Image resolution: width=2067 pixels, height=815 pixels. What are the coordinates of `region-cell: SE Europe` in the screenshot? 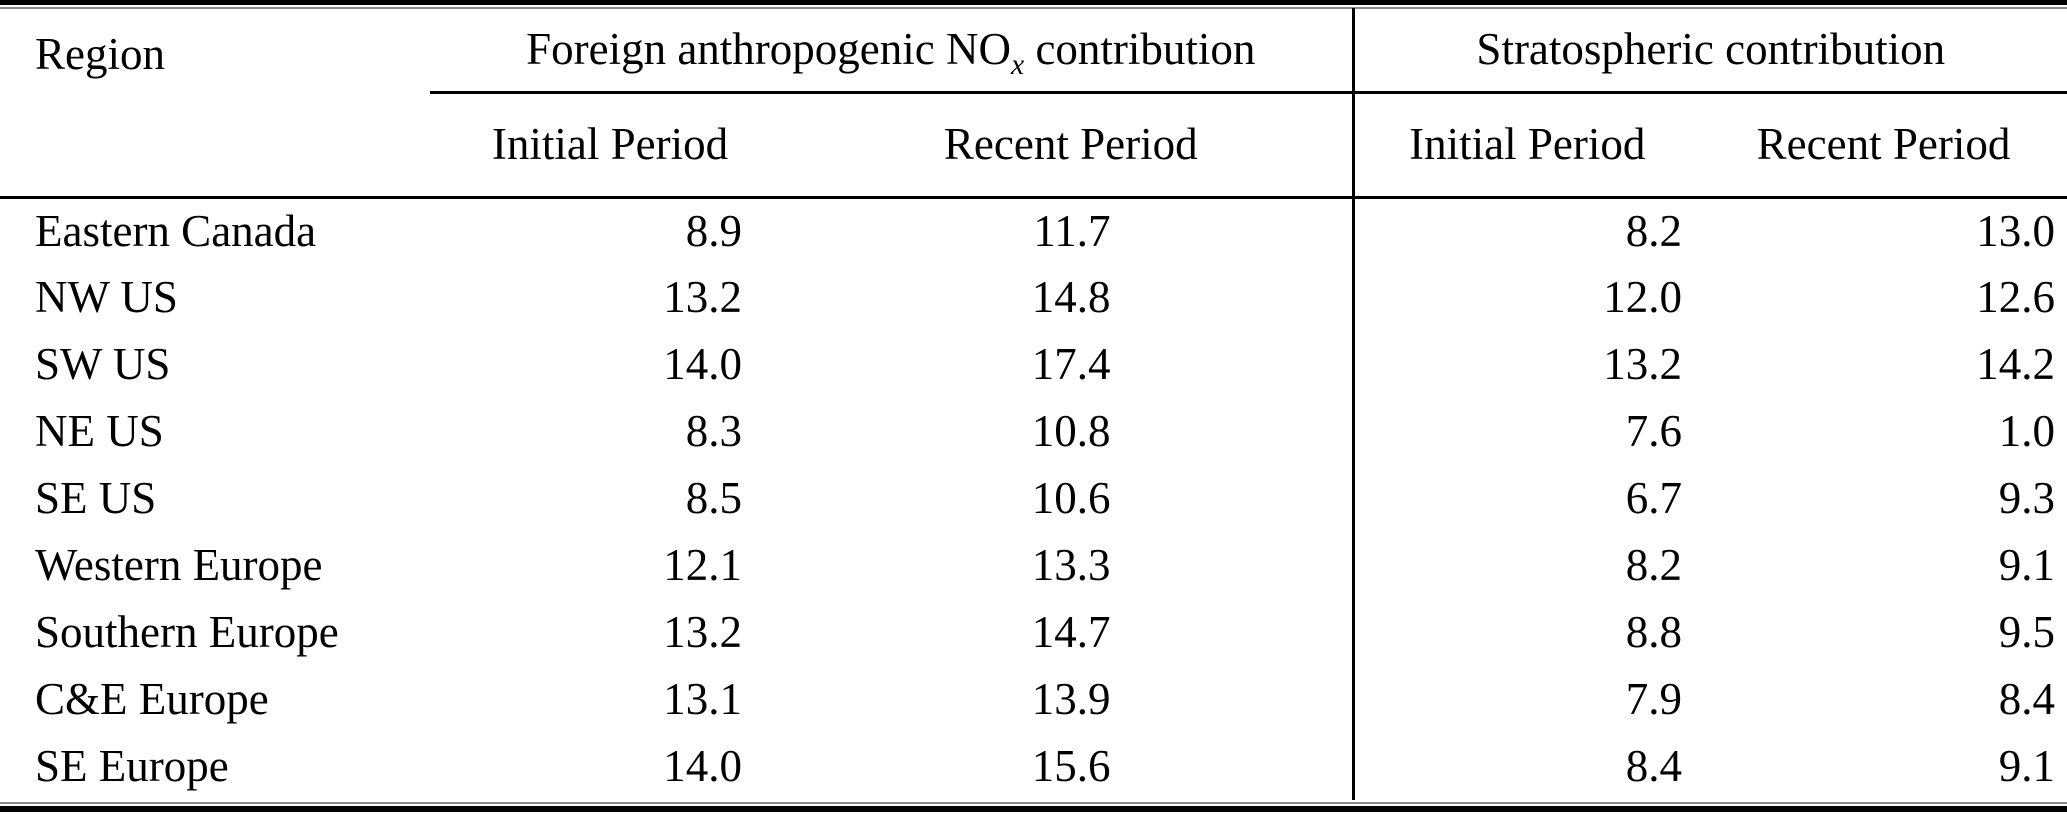 It's located at (132, 766).